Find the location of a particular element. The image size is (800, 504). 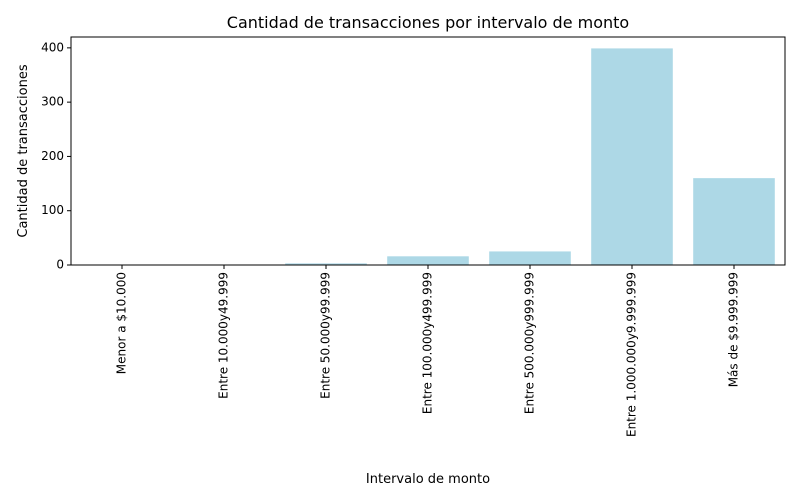

y-tick-label-1: 100 is located at coordinates (52, 210).